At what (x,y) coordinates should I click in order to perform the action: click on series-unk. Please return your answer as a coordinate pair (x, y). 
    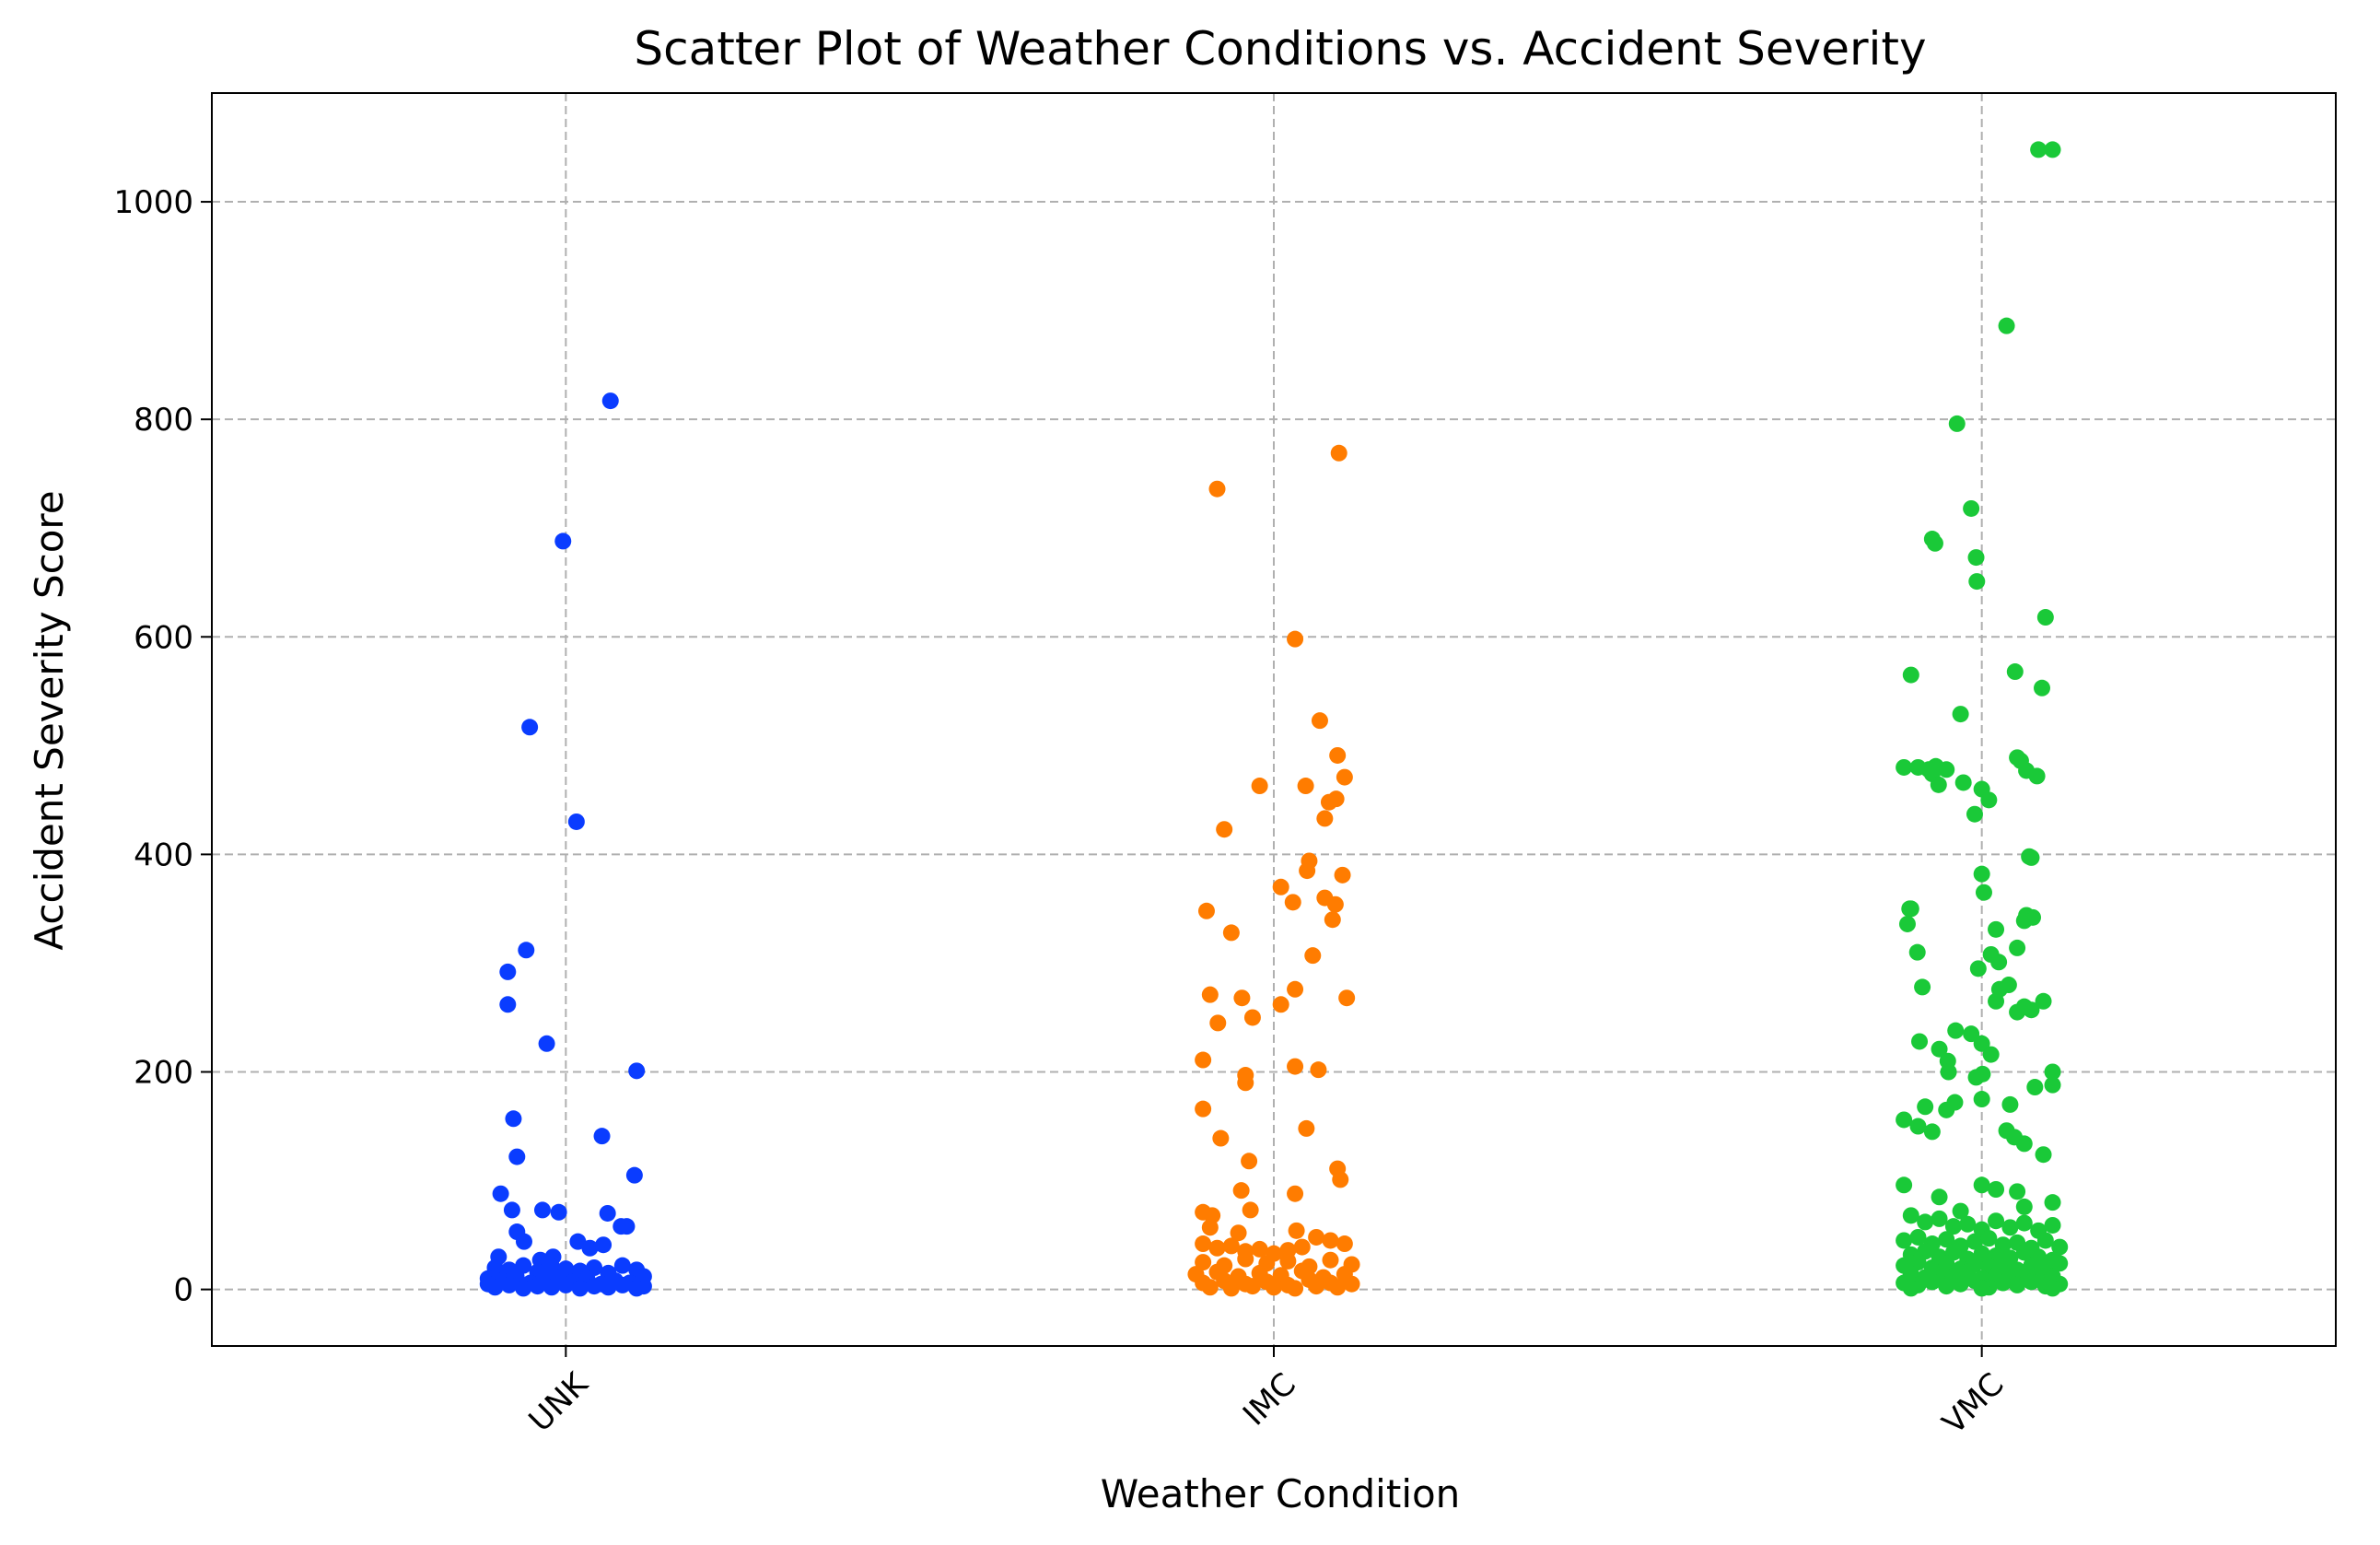
    Looking at the image, I should click on (565, 845).